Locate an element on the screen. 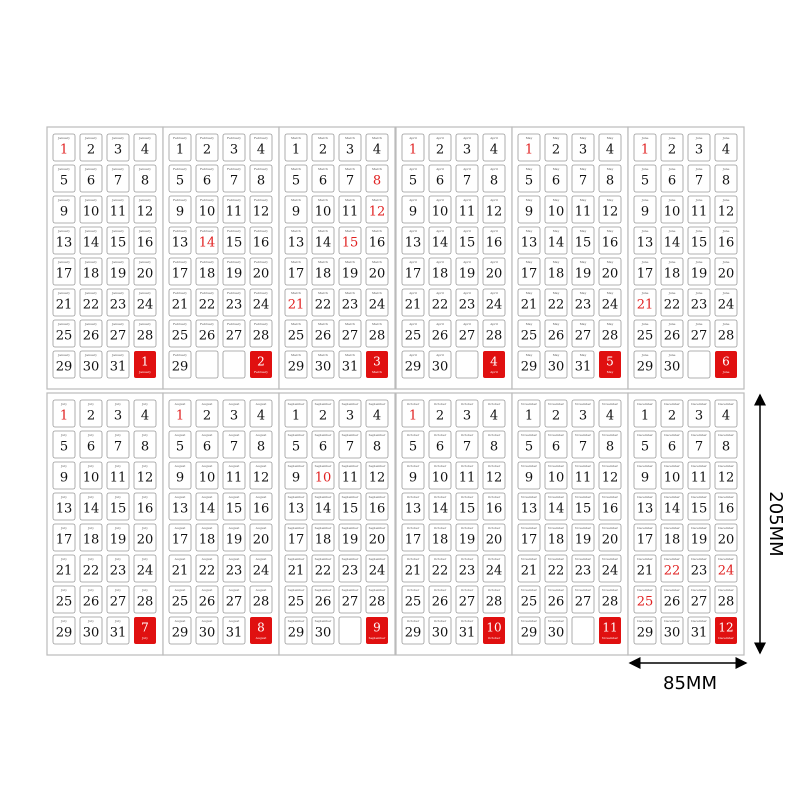 The width and height of the screenshot is (800, 800). day-number: 17 is located at coordinates (296, 274).